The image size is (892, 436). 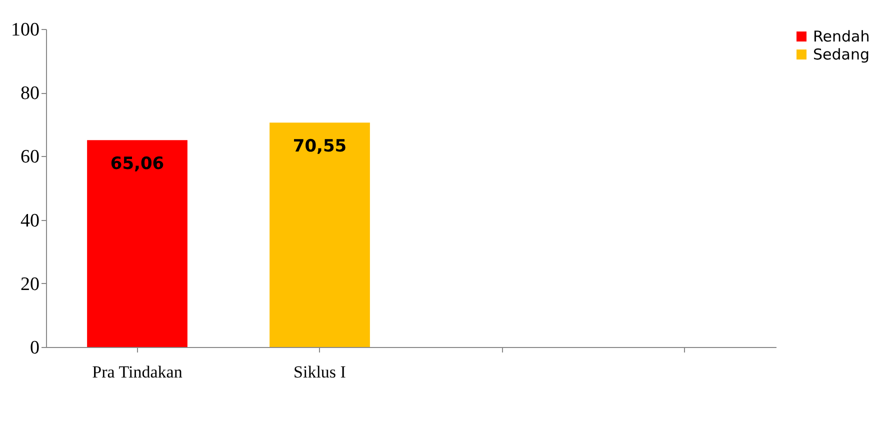 I want to click on y-tick-label: 40, so click(x=30, y=221).